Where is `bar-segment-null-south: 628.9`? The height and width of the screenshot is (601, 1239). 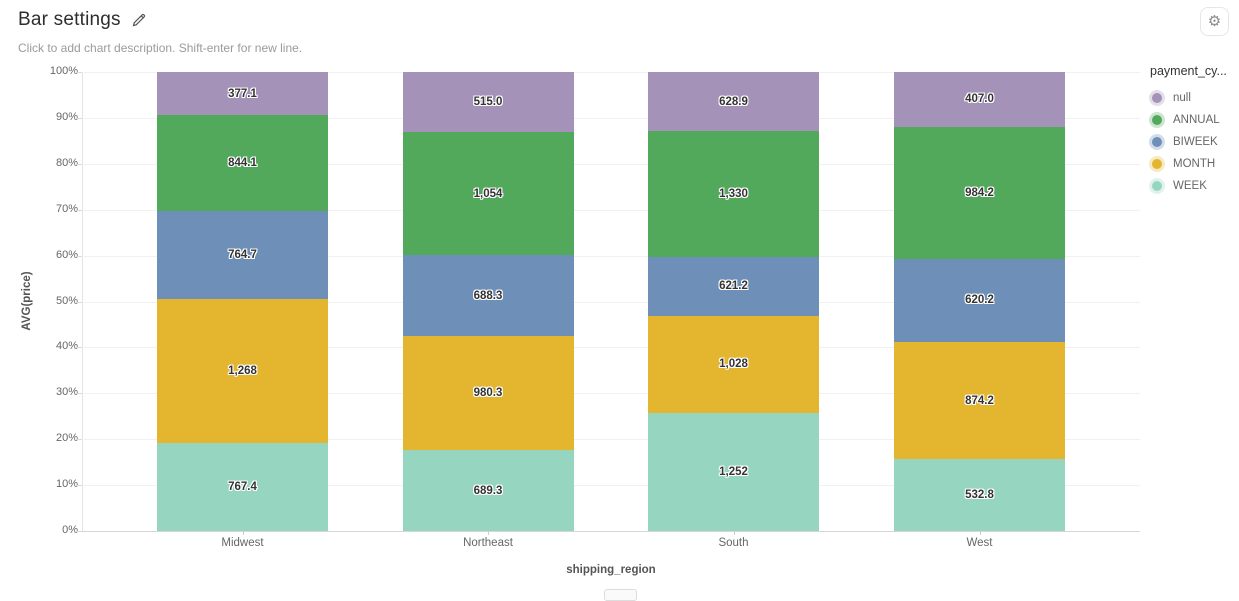
bar-segment-null-south: 628.9 is located at coordinates (733, 102).